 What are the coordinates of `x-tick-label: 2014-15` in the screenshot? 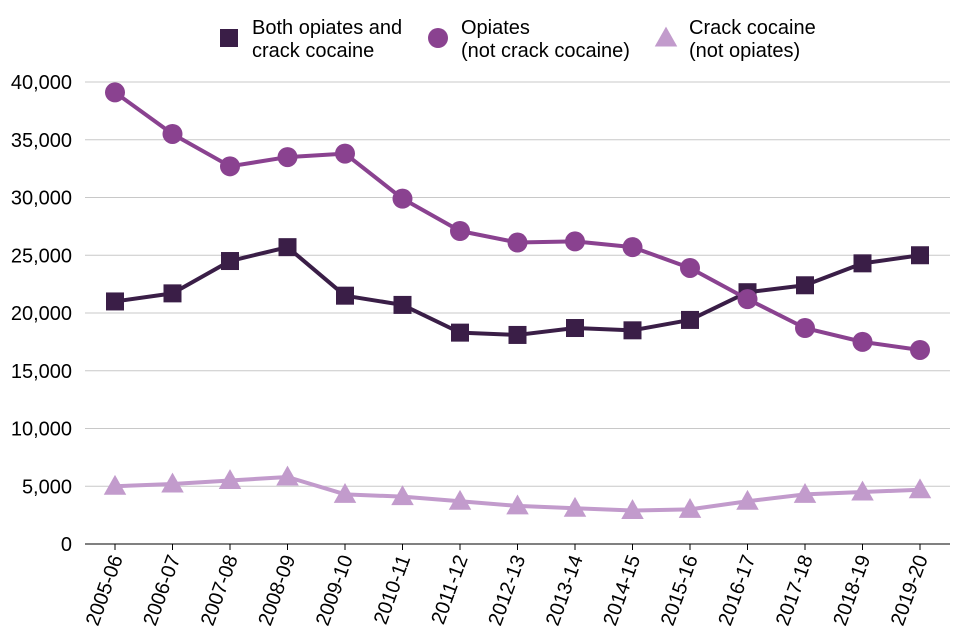 It's located at (622, 590).